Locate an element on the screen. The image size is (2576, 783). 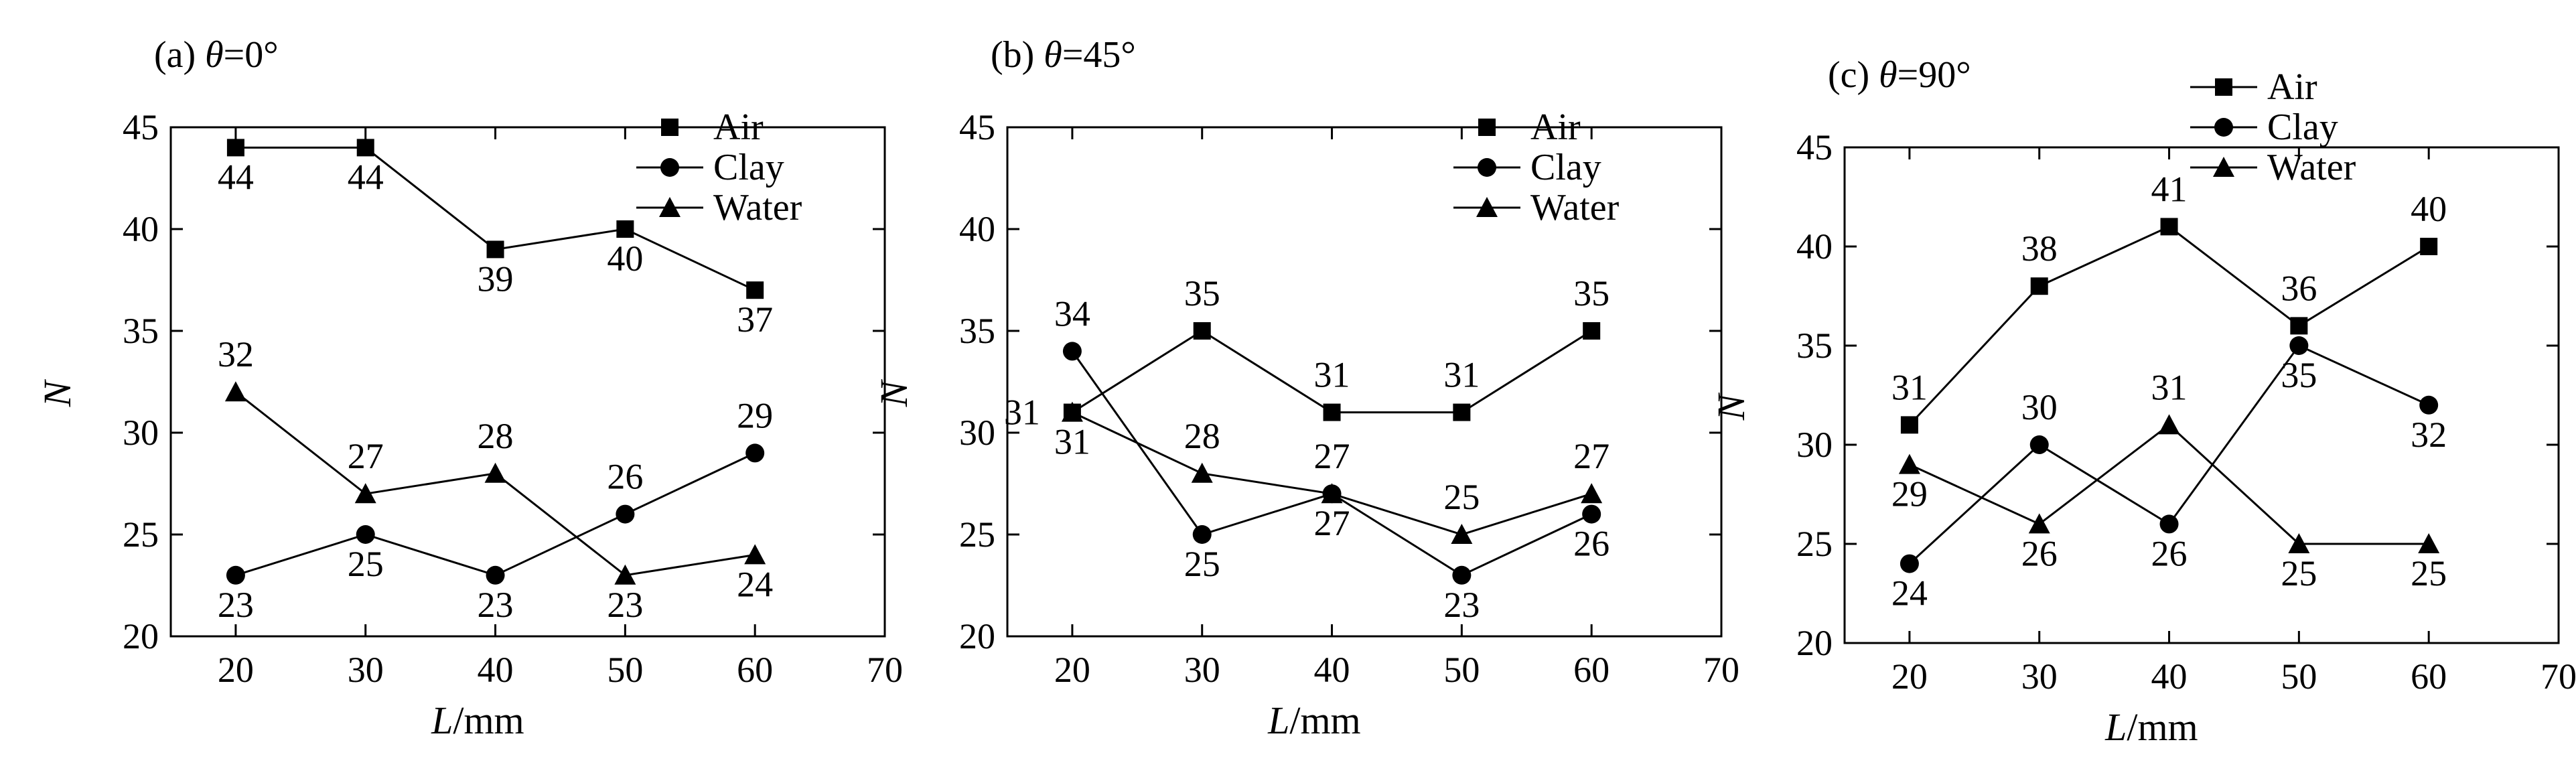
panel-title: (b) θ=45° is located at coordinates (1063, 55).